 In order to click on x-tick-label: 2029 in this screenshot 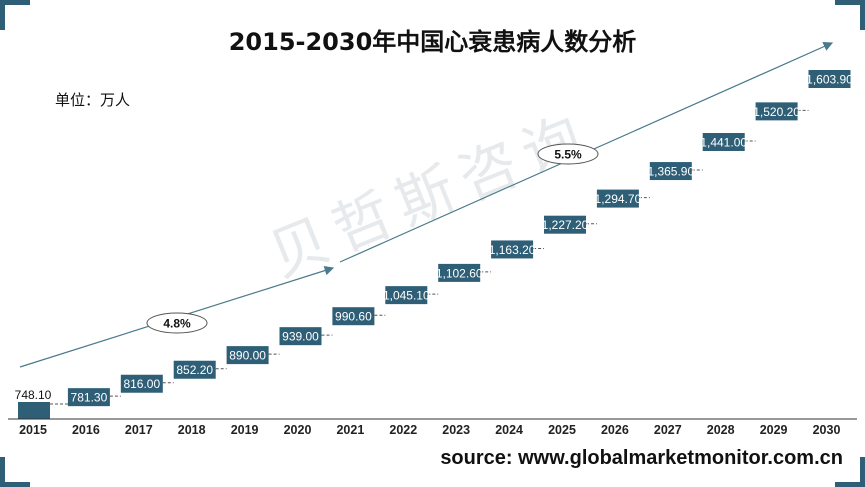, I will do `click(774, 430)`.